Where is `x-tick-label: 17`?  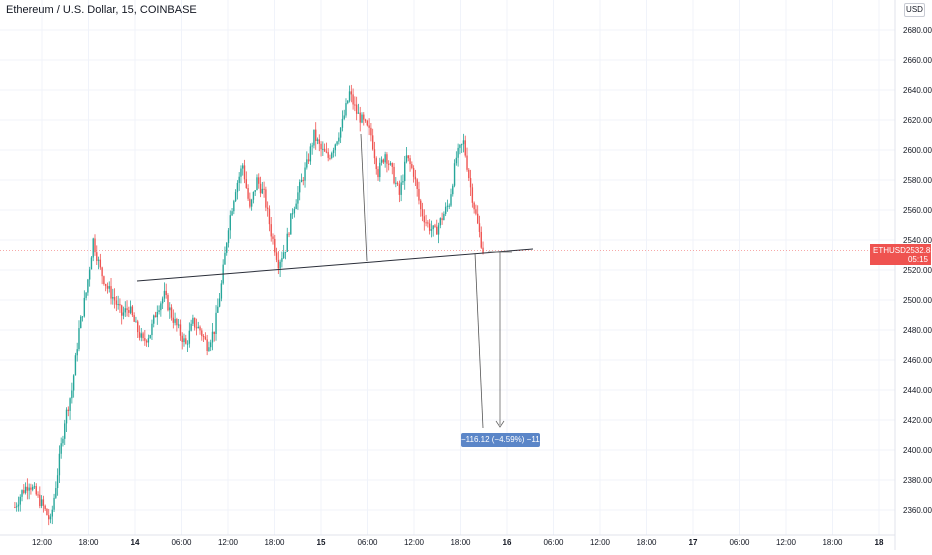 x-tick-label: 17 is located at coordinates (693, 542).